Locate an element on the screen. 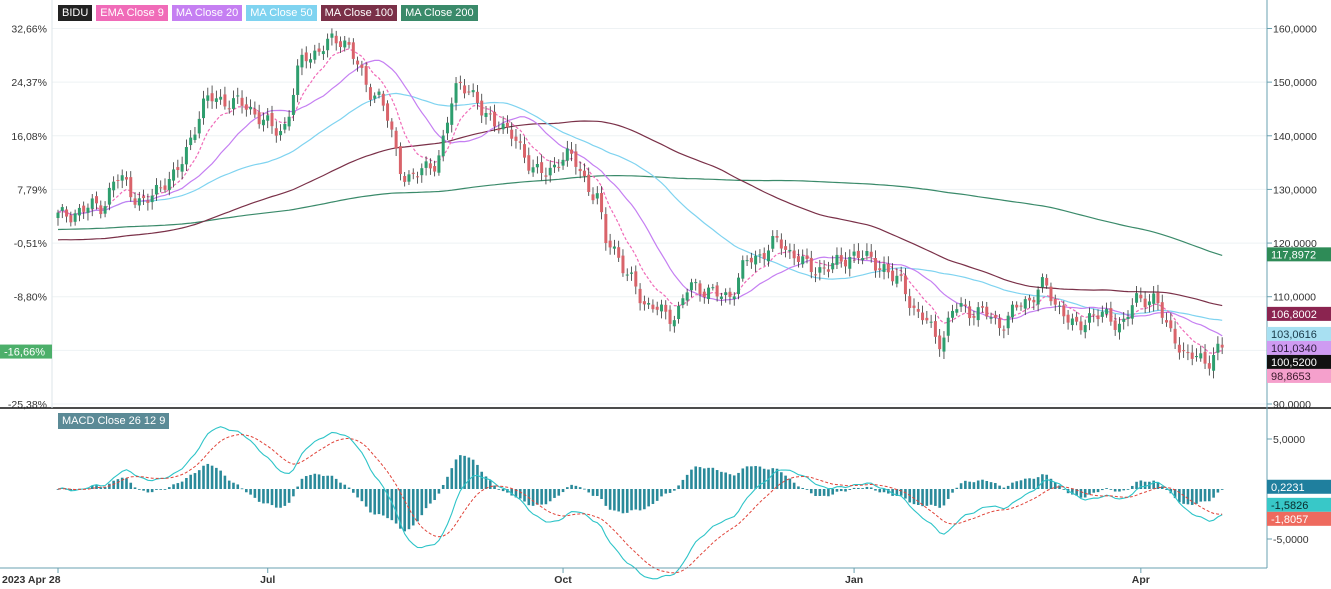  percent-tick-label: -8,80% is located at coordinates (30, 298).